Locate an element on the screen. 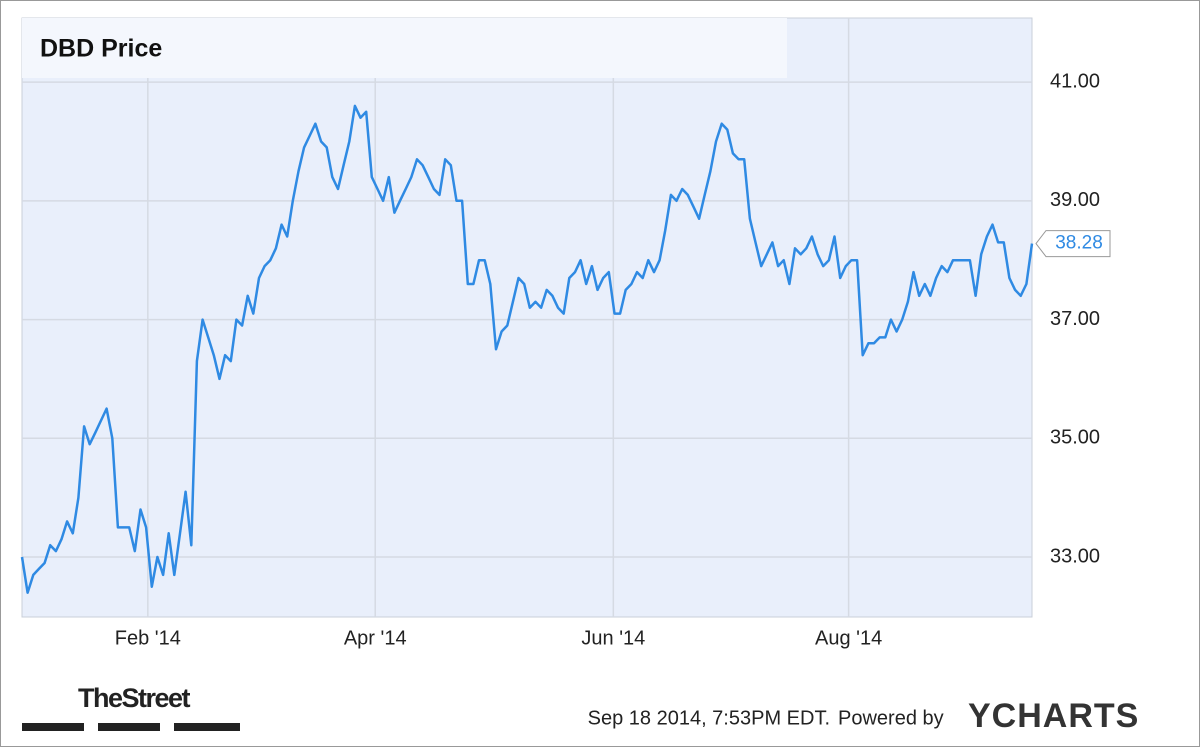 The width and height of the screenshot is (1200, 747). timestamp: Sep 18 2014, 7:53PM EDT. is located at coordinates (709, 718).